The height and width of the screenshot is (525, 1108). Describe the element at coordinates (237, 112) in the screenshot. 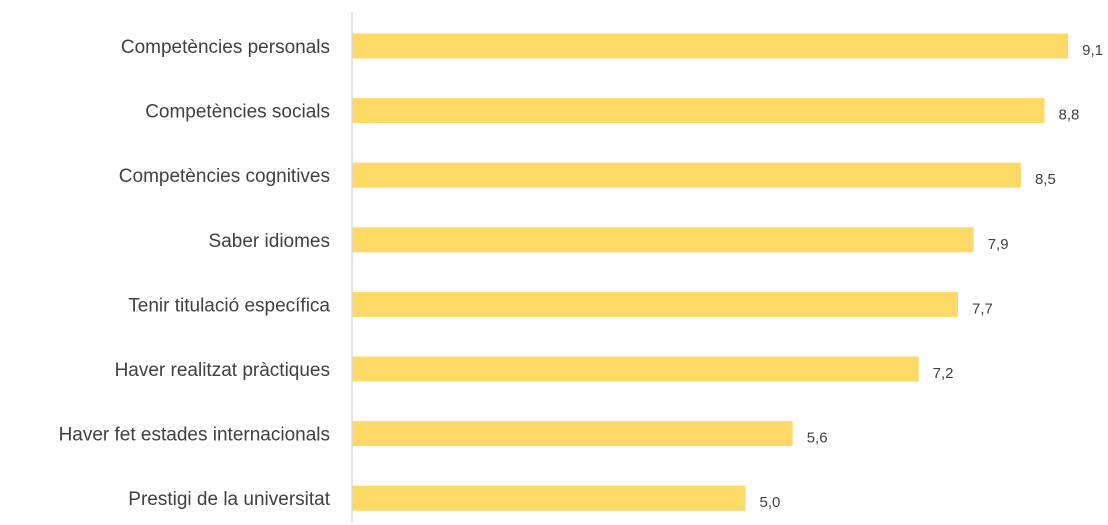

I see `category-label-1: Competències socials` at that location.